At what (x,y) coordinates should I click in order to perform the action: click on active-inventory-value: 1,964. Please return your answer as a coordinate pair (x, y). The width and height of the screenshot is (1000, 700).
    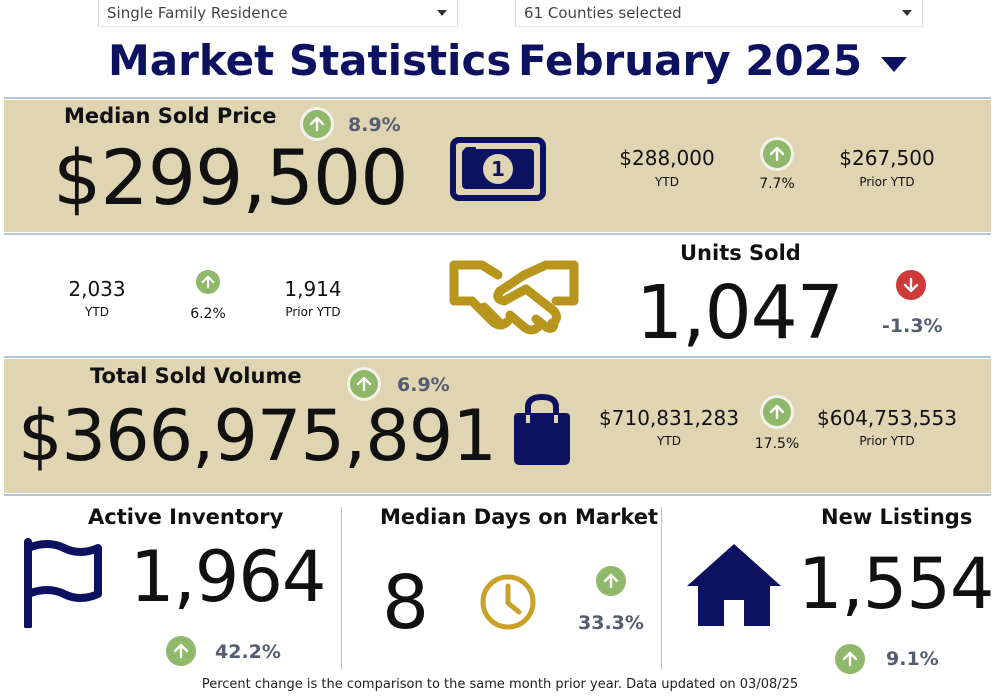
    Looking at the image, I should click on (228, 577).